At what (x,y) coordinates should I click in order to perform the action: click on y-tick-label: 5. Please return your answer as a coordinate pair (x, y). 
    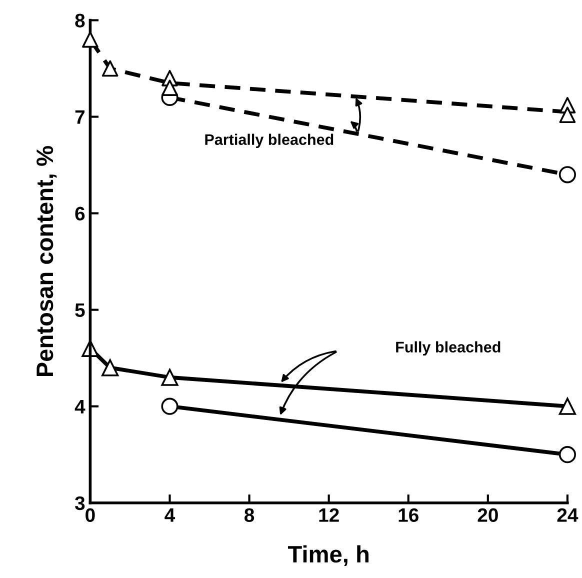
    Looking at the image, I should click on (80, 310).